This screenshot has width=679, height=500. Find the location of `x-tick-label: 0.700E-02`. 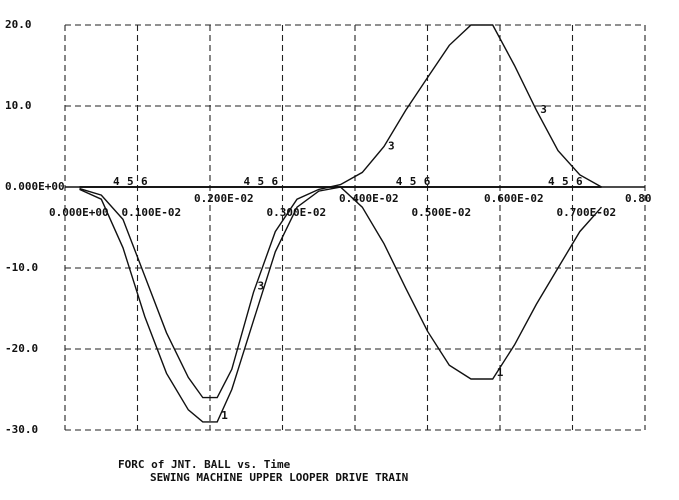

x-tick-label: 0.700E-02 is located at coordinates (587, 212).